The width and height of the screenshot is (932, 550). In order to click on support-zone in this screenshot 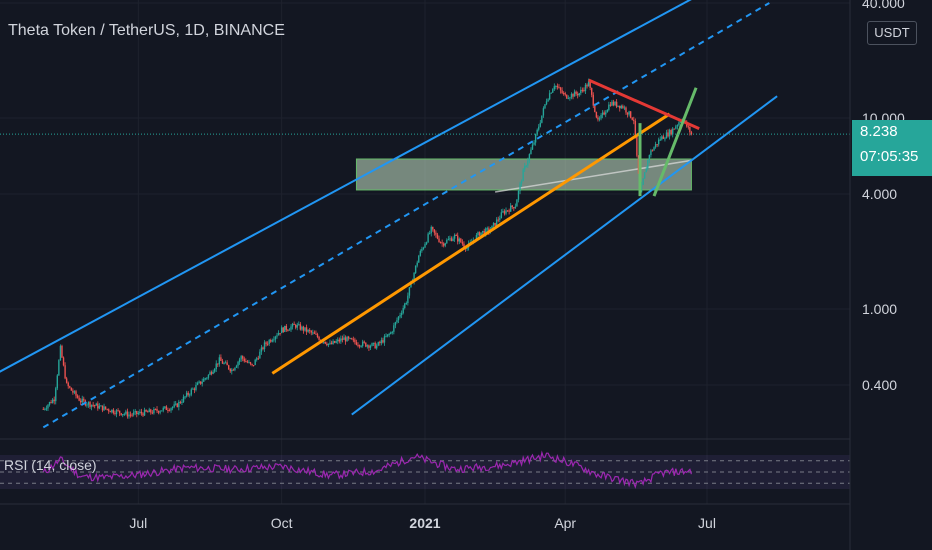, I will do `click(523, 174)`.